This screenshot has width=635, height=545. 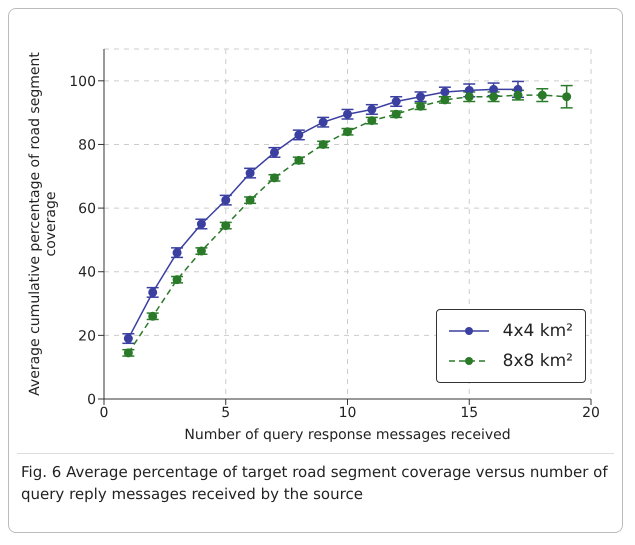 I want to click on x-tick-label: 0, so click(x=104, y=412).